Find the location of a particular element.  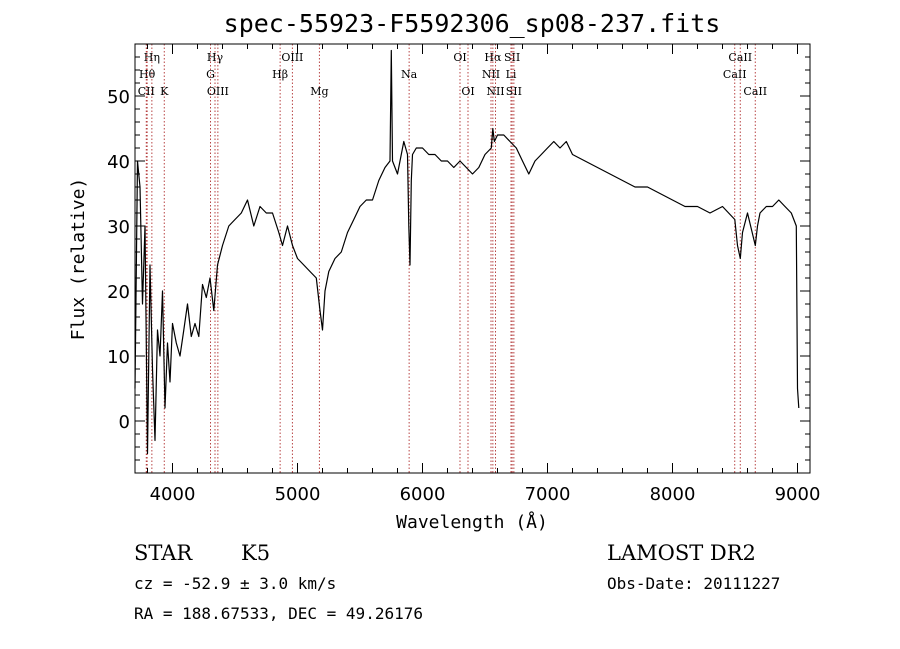

x-tick-label: 4000 is located at coordinates (173, 494).